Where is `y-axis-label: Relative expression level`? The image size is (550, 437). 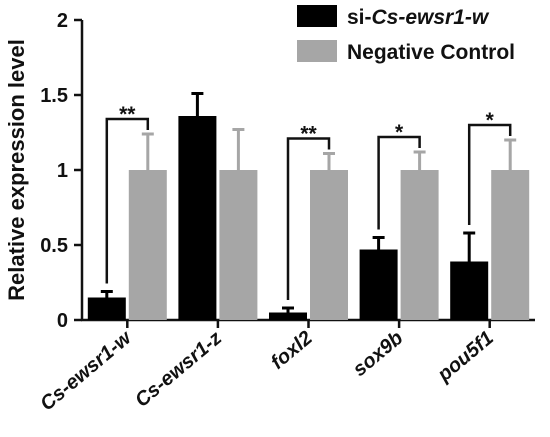
y-axis-label: Relative expression level is located at coordinates (16, 170).